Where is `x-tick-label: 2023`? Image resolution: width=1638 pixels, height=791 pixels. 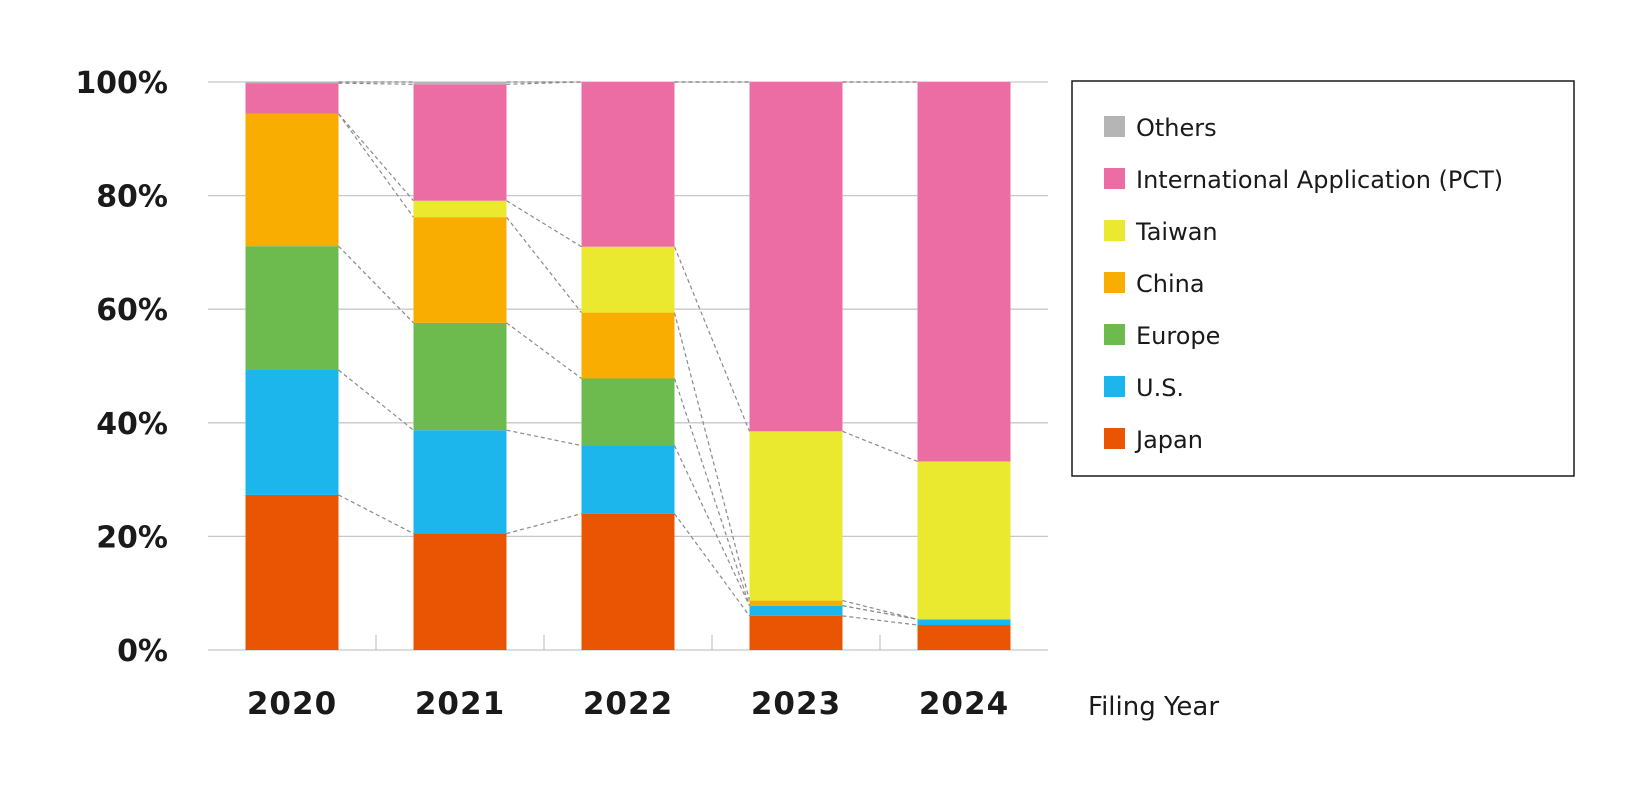
x-tick-label: 2023 is located at coordinates (796, 704).